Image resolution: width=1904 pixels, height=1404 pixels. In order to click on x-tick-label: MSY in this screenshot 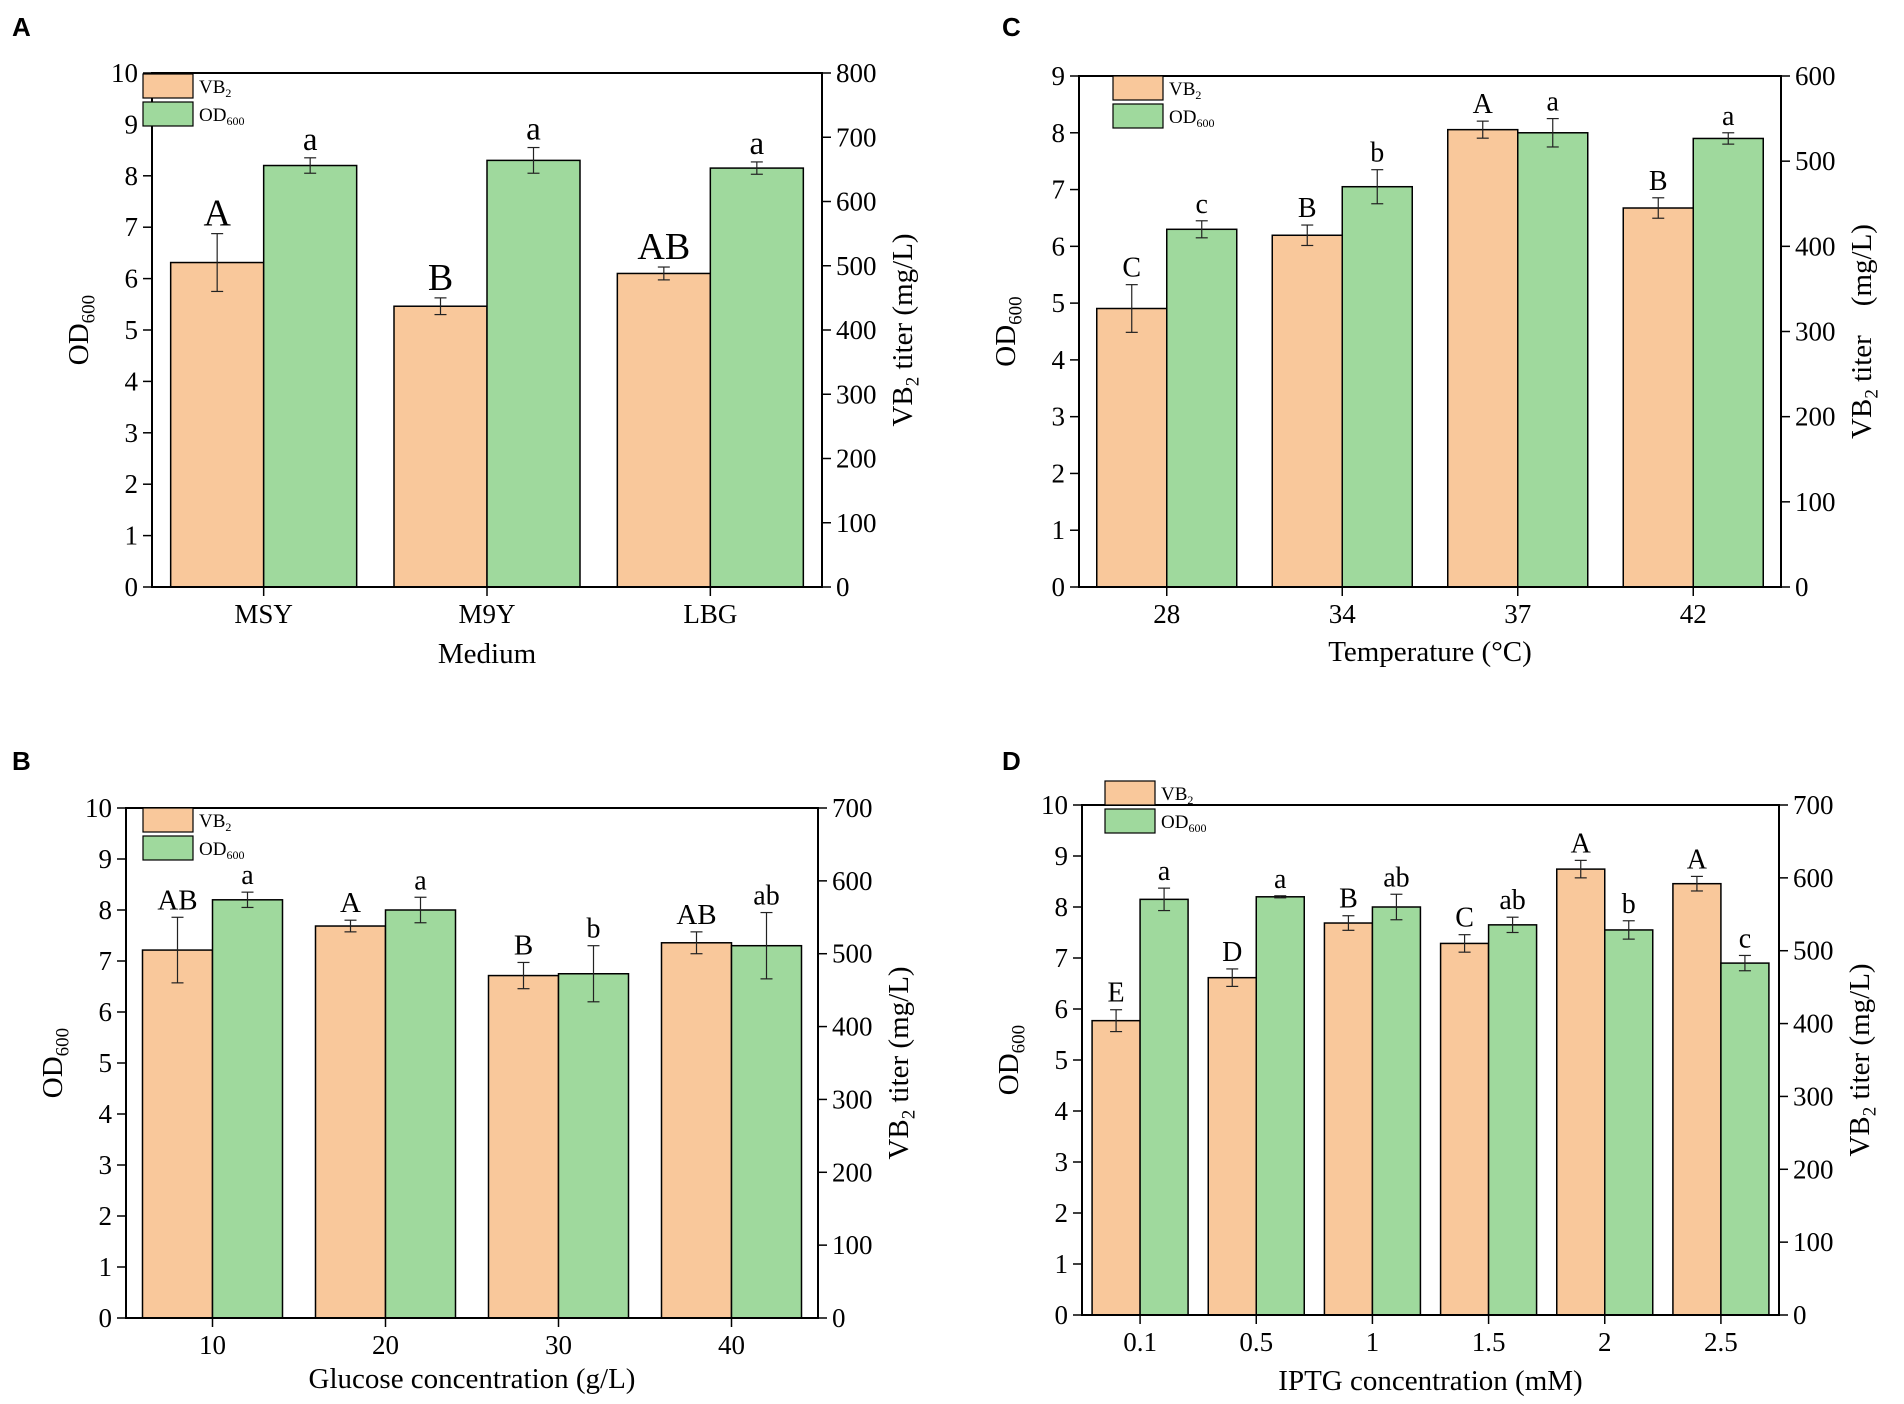, I will do `click(263, 614)`.